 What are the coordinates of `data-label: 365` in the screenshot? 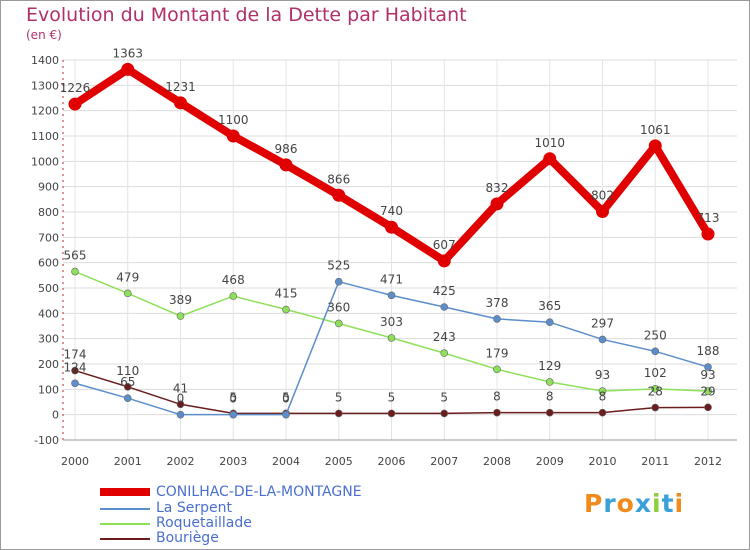 It's located at (549, 306).